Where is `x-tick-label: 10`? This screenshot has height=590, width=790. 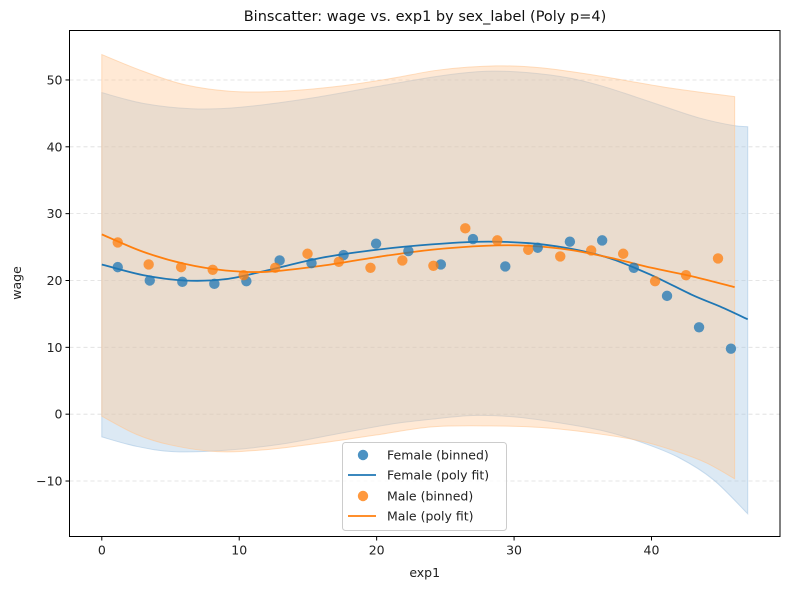 x-tick-label: 10 is located at coordinates (239, 550).